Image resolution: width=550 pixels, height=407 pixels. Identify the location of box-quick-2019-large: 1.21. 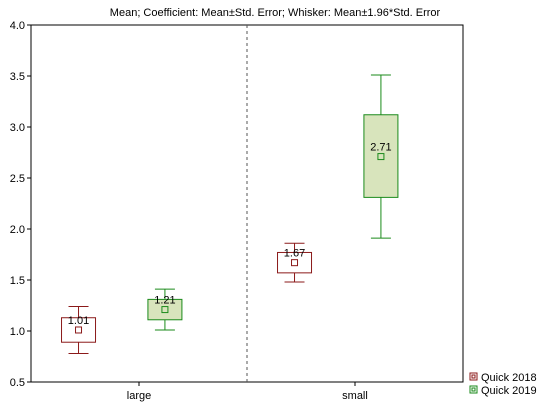
(165, 309).